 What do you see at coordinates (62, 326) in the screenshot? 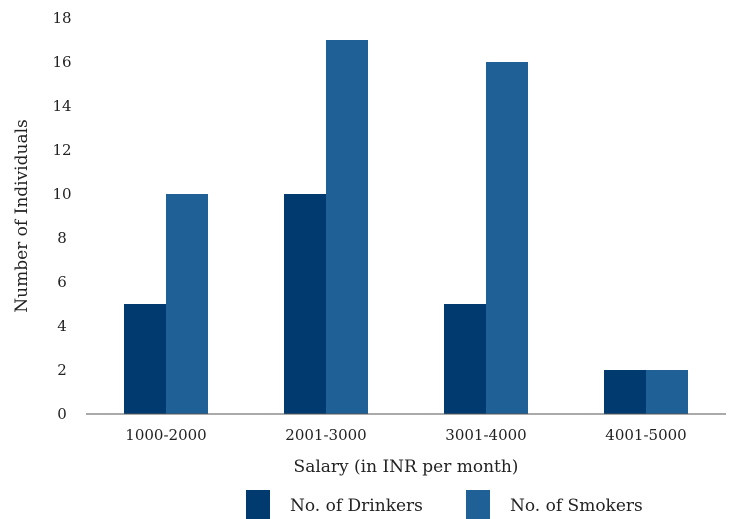
I see `y-tick-label: 4` at bounding box center [62, 326].